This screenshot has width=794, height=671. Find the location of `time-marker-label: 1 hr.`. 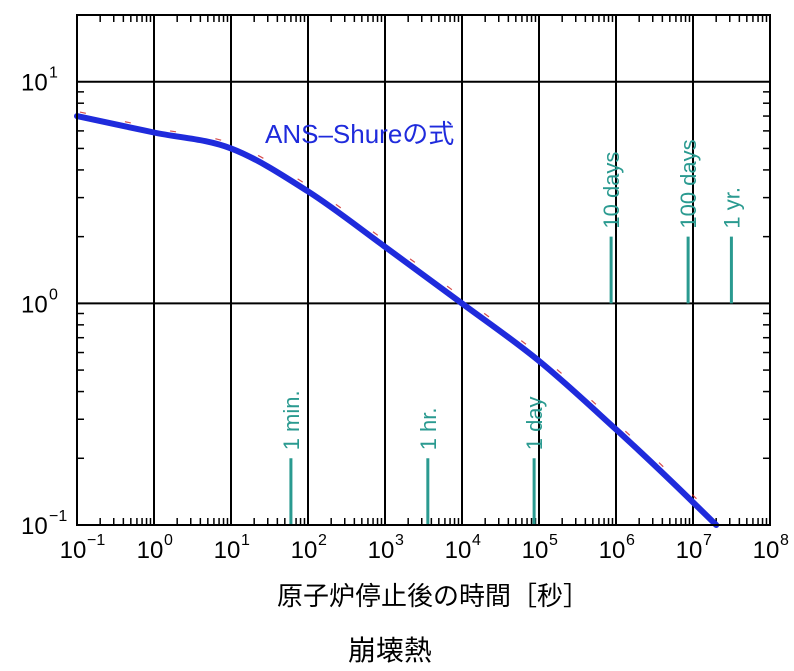

time-marker-label: 1 hr. is located at coordinates (428, 428).